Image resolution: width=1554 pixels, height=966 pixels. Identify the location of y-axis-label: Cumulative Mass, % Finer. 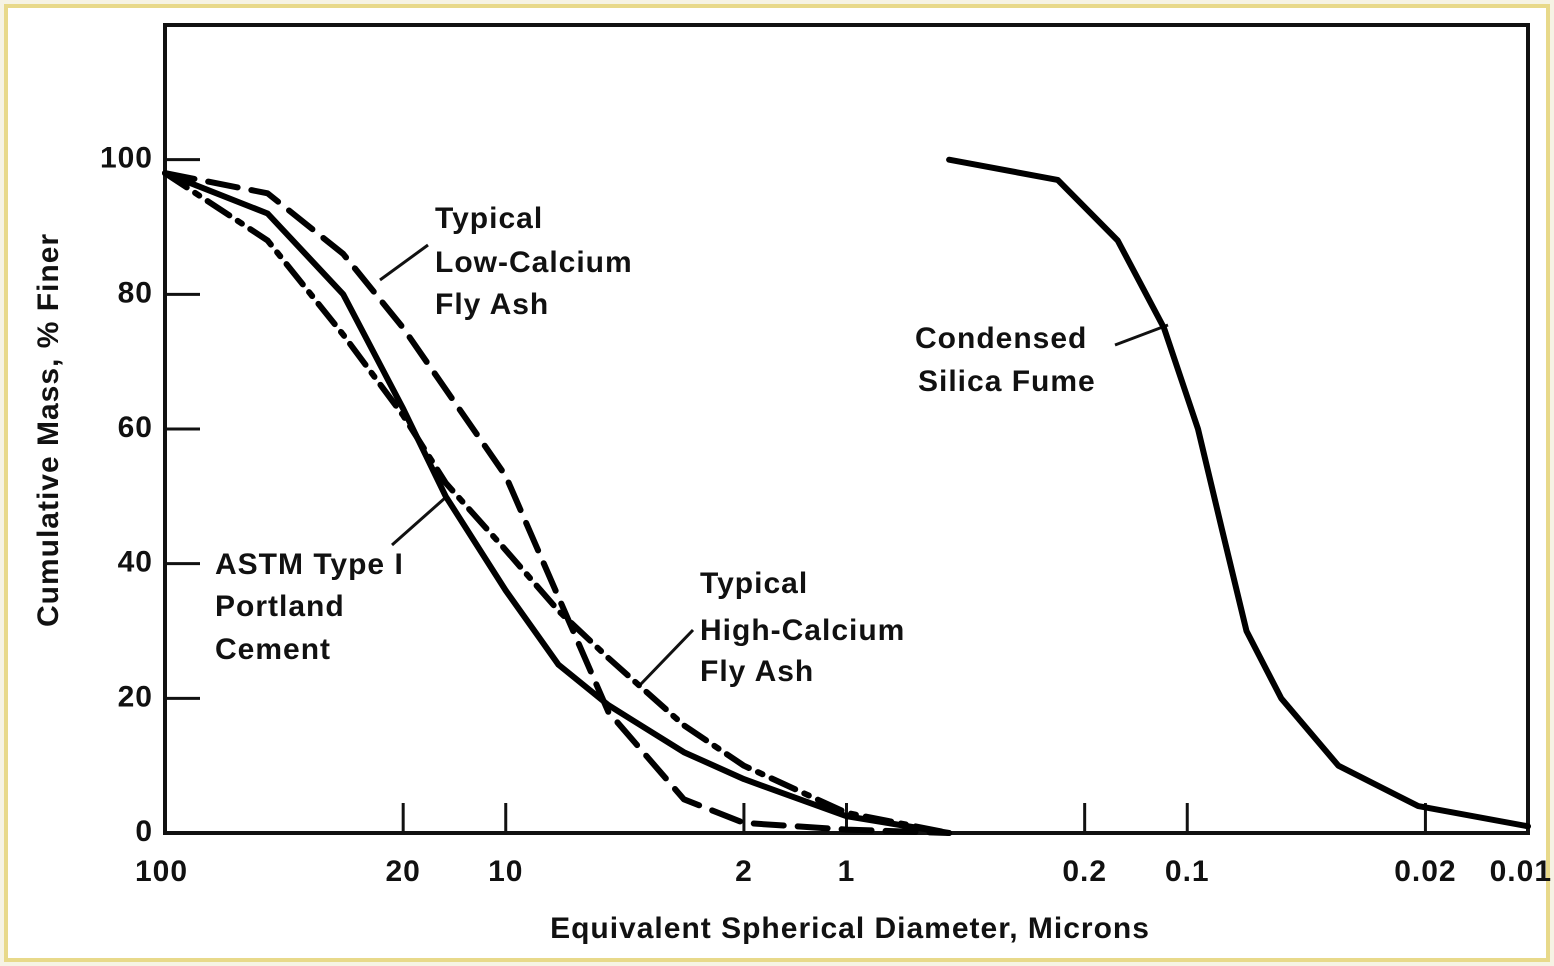
(48, 430).